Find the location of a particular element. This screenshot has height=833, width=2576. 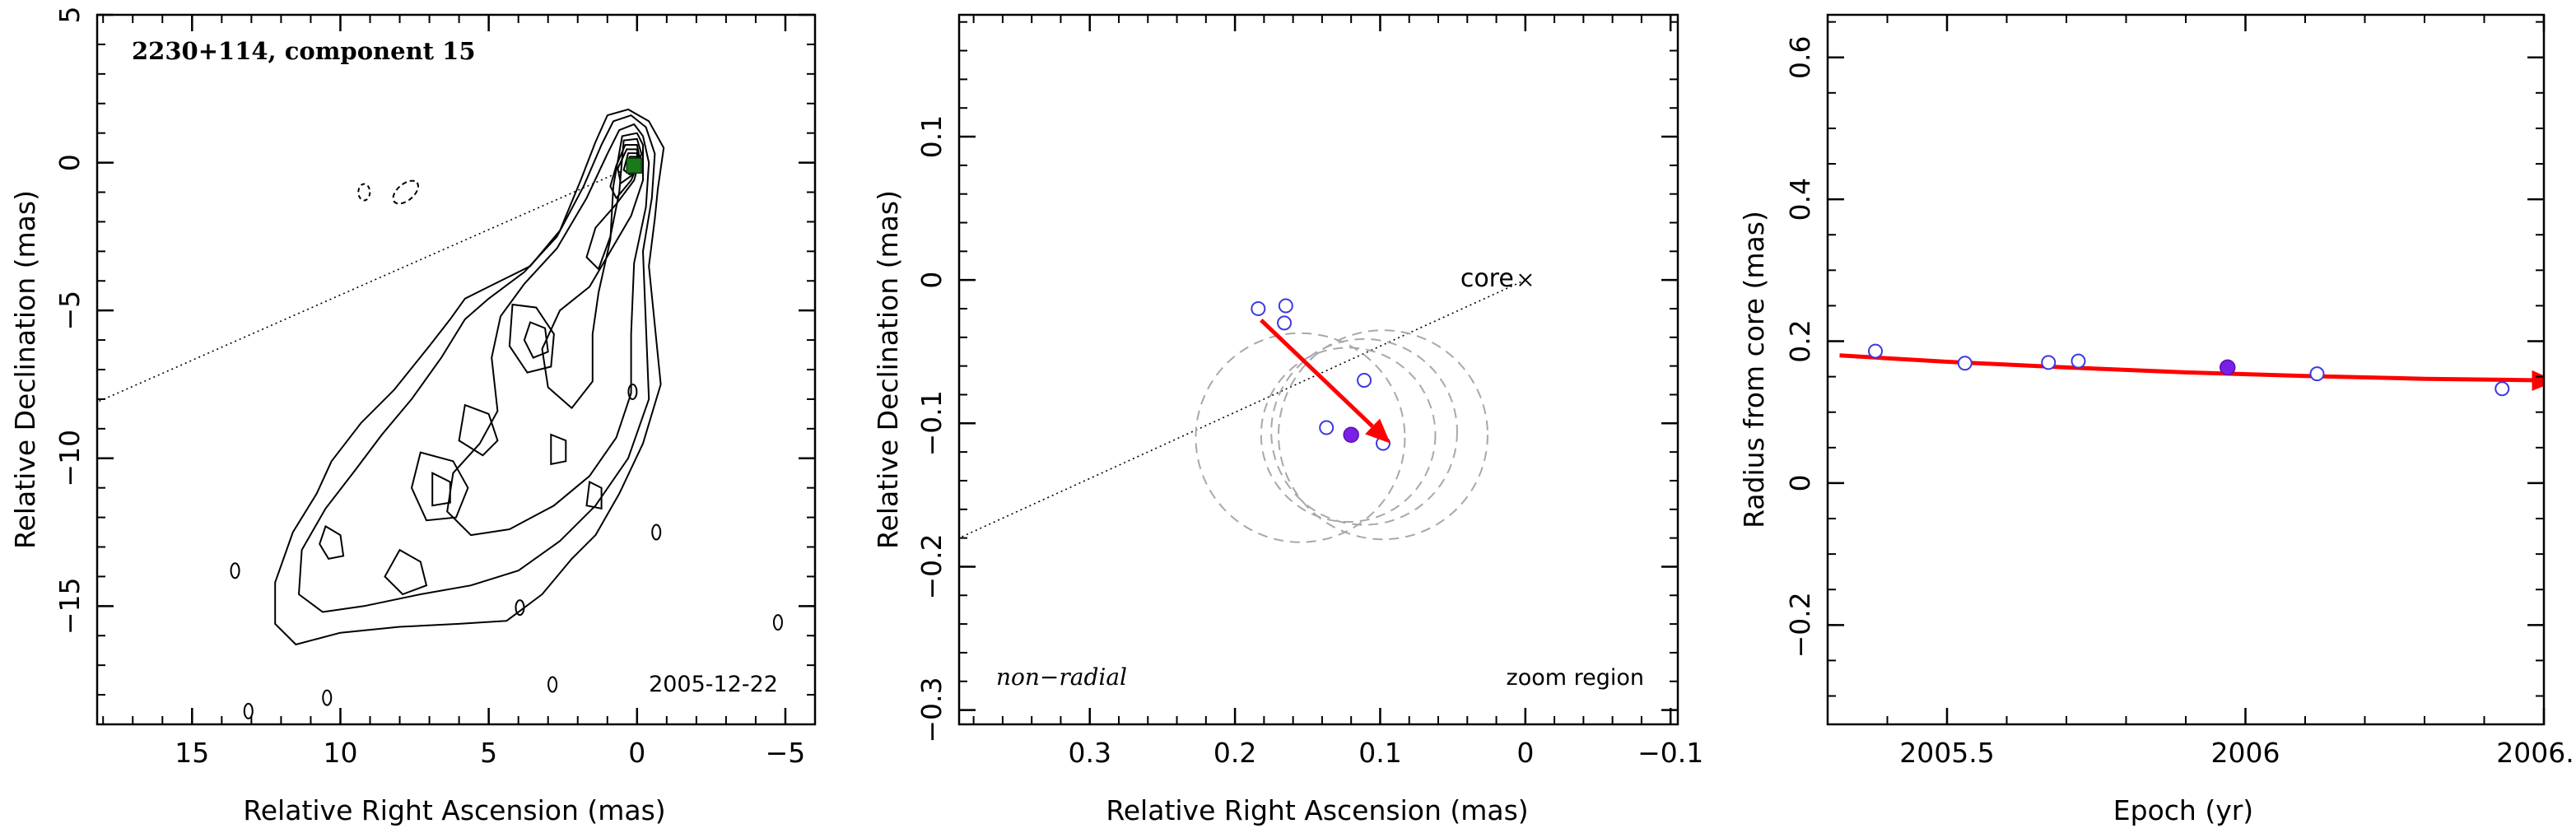

zoom-region-y-tick-label: −0.2 is located at coordinates (931, 566).